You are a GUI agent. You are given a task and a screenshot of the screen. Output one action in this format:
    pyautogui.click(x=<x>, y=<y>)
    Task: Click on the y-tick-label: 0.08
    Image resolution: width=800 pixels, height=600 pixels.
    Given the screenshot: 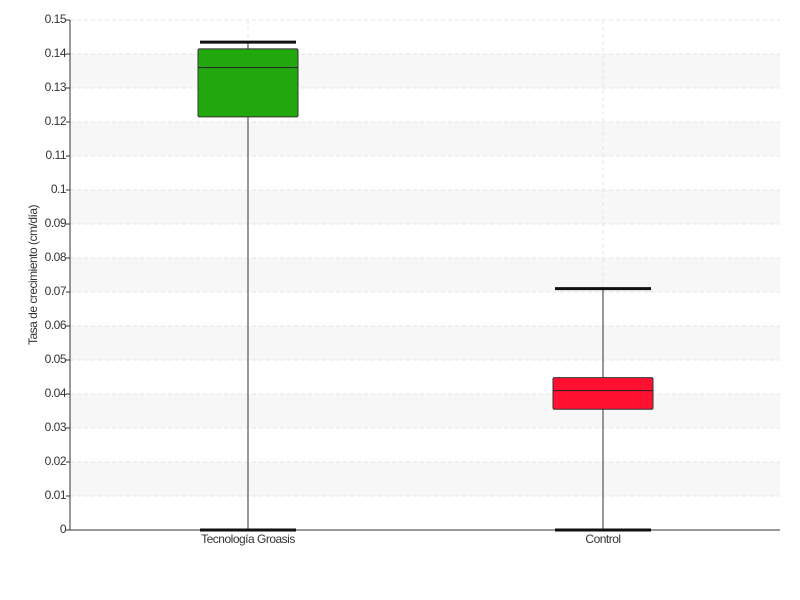 What is the action you would take?
    pyautogui.click(x=56, y=257)
    